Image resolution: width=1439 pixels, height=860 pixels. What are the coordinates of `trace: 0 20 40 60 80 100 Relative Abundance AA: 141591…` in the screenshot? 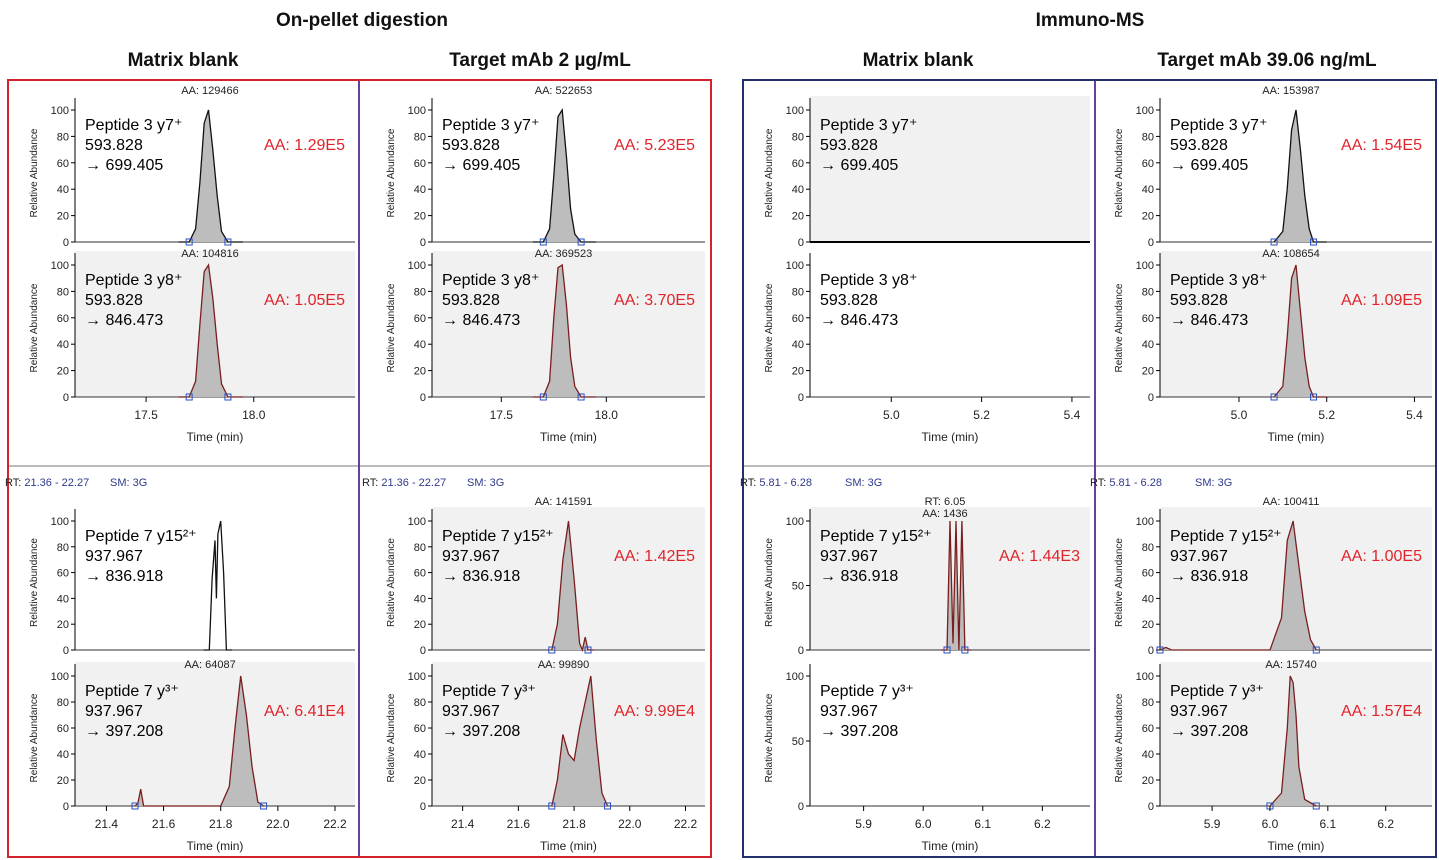 It's located at (545, 576).